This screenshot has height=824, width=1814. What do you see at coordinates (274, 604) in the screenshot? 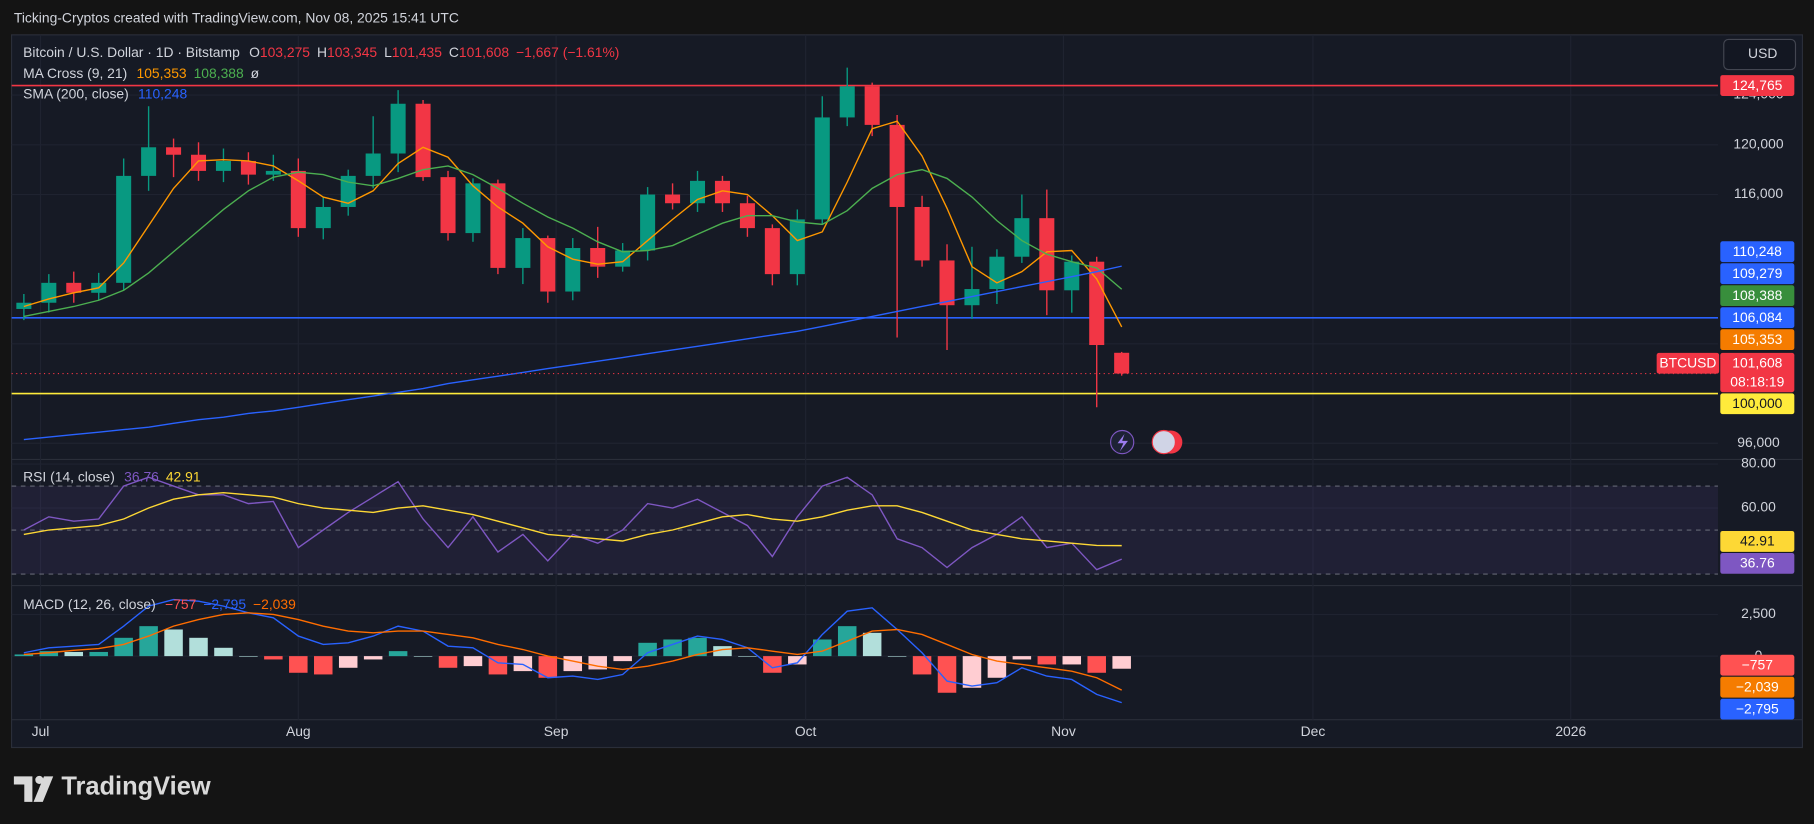
I see `indicator-value: −2,039` at bounding box center [274, 604].